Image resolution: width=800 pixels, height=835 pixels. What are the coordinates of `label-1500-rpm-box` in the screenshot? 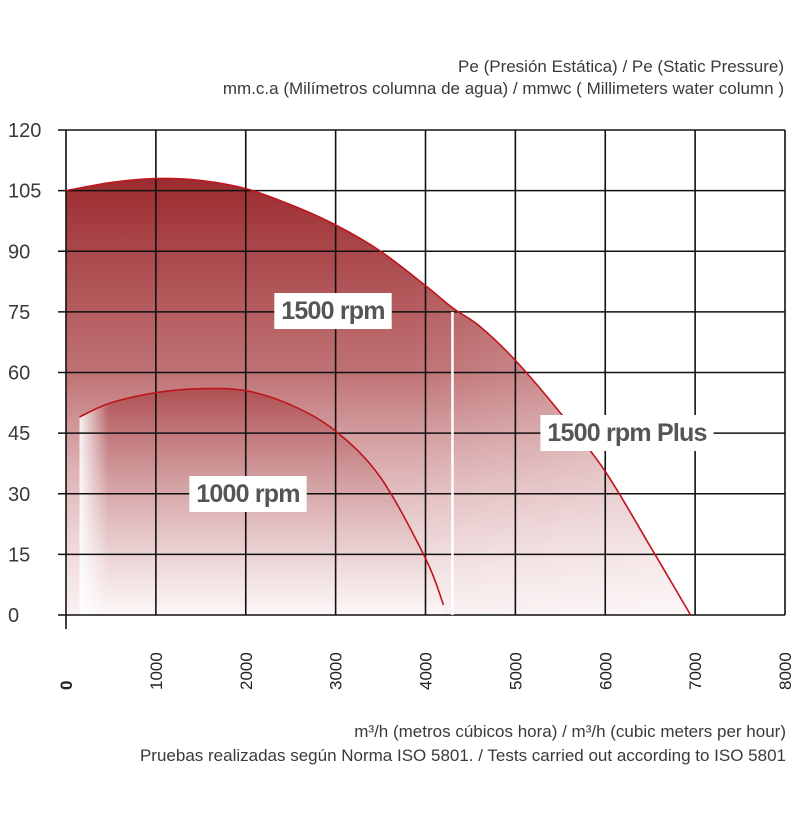 It's located at (333, 311).